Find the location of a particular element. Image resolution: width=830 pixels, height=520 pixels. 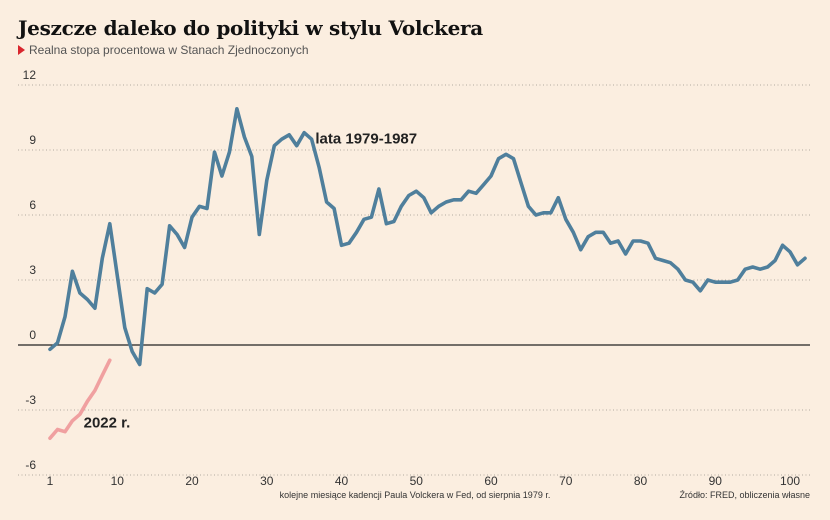

x-tick-label: 20 is located at coordinates (192, 481).